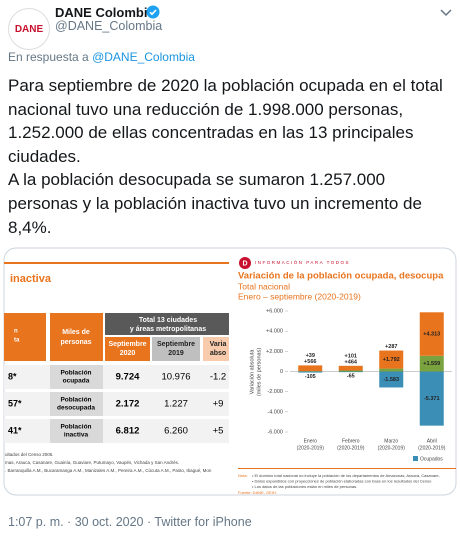 The height and width of the screenshot is (539, 460). Describe the element at coordinates (168, 320) in the screenshot. I see `group-header: Total 13 ciudades` at that location.